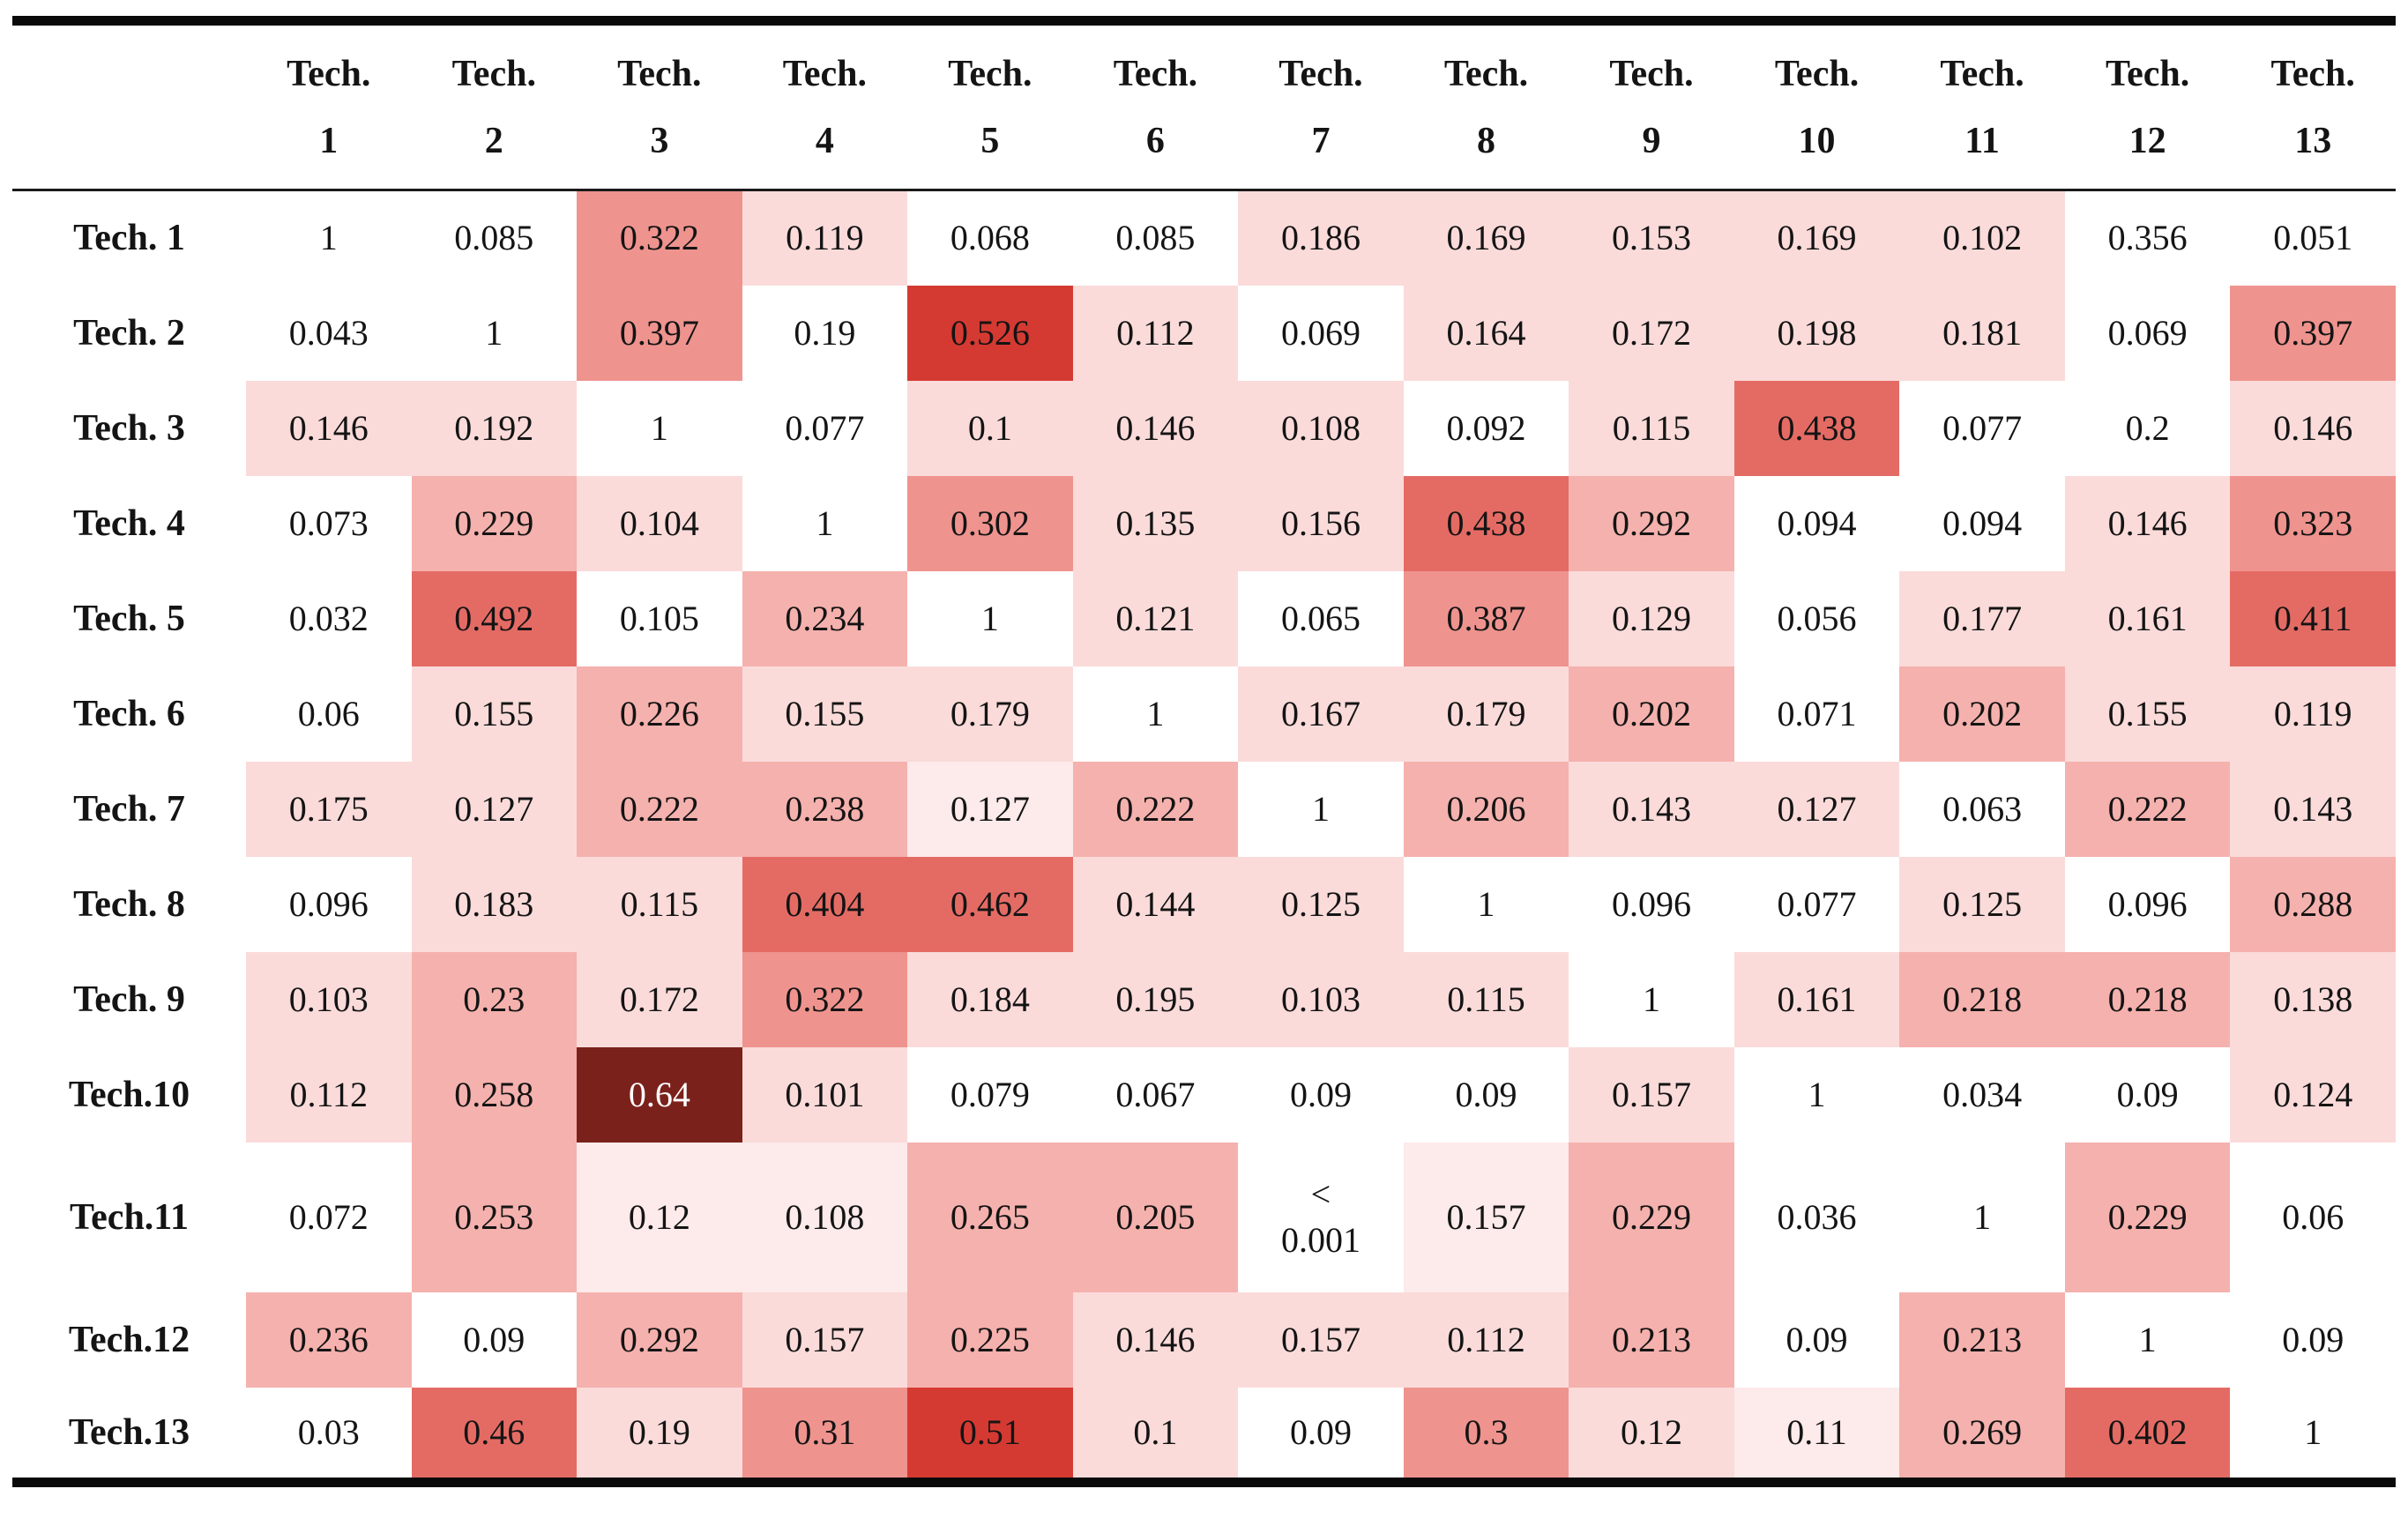 This screenshot has width=2408, height=1526. Describe the element at coordinates (1155, 1217) in the screenshot. I see `matrix-cell: 0.205` at that location.